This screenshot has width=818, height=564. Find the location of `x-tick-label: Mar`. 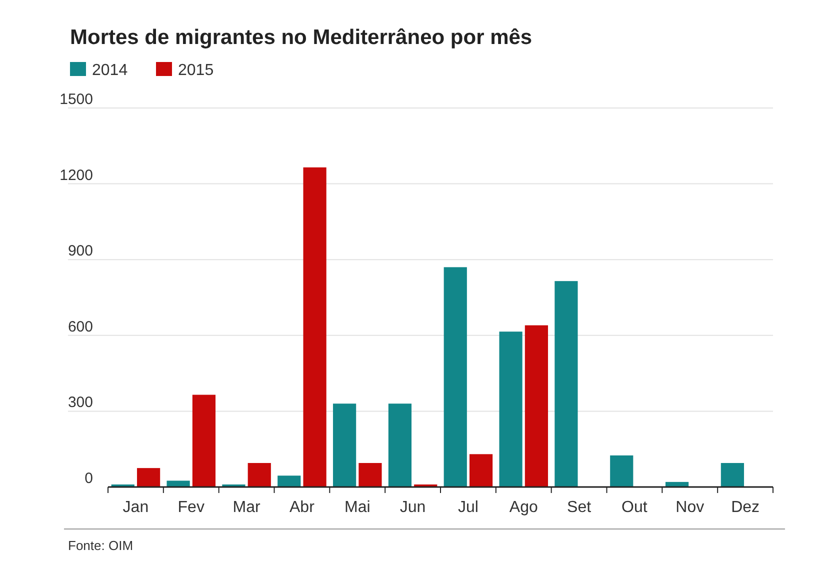

x-tick-label: Mar is located at coordinates (246, 507).